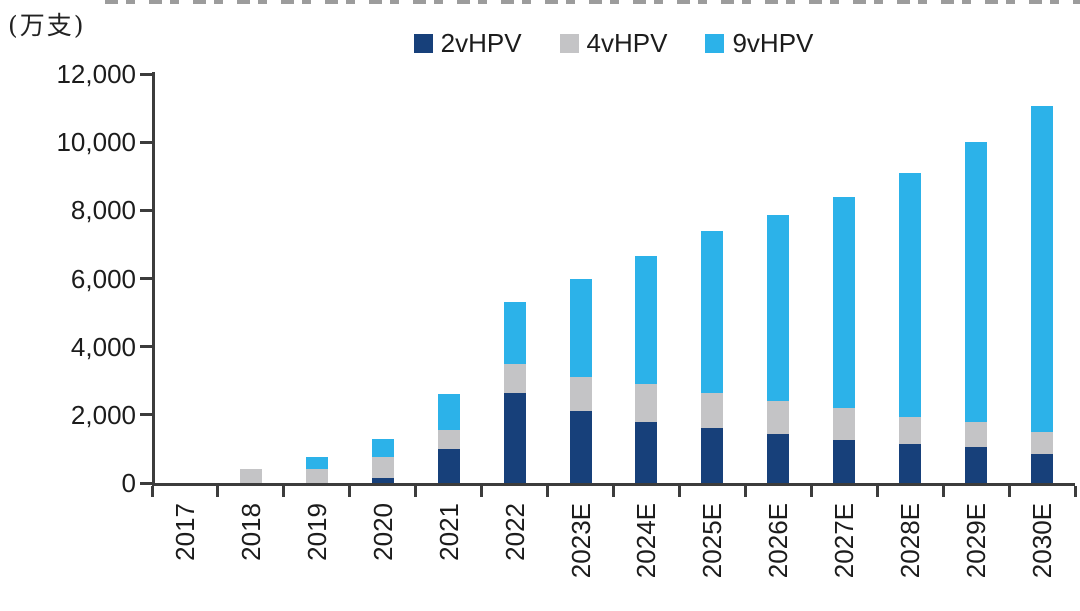 The width and height of the screenshot is (1080, 611). Describe the element at coordinates (580, 380) in the screenshot. I see `bar-2023e` at that location.